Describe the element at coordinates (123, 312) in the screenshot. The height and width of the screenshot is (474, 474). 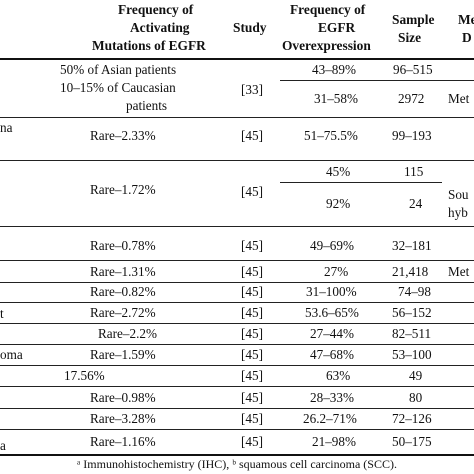
I see `cell-activating: Rare–2.72%` at that location.